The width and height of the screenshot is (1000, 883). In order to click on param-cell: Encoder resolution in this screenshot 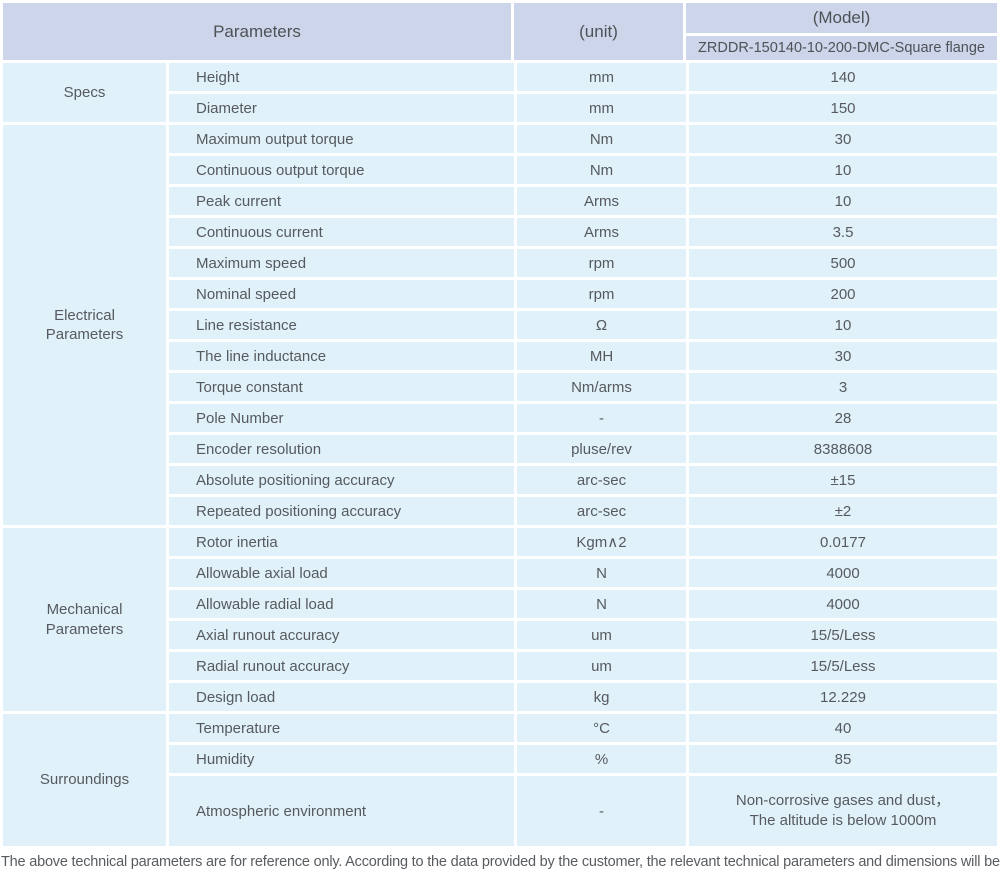, I will do `click(341, 449)`.